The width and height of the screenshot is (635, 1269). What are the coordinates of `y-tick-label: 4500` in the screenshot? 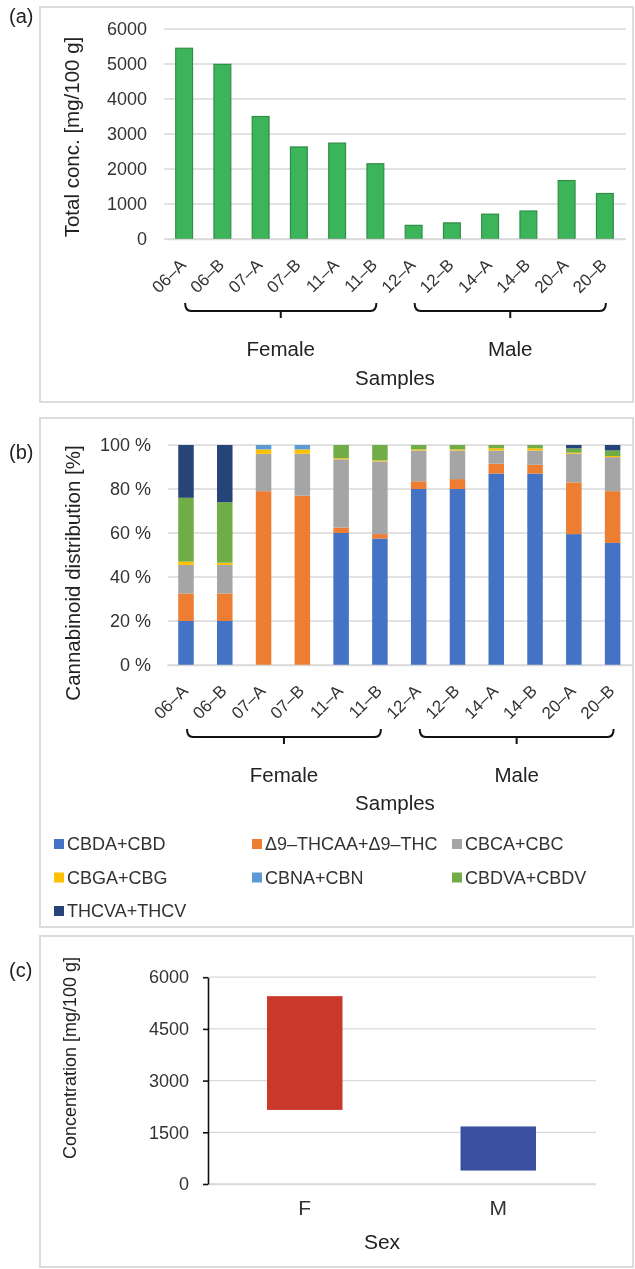 It's located at (168, 1029).